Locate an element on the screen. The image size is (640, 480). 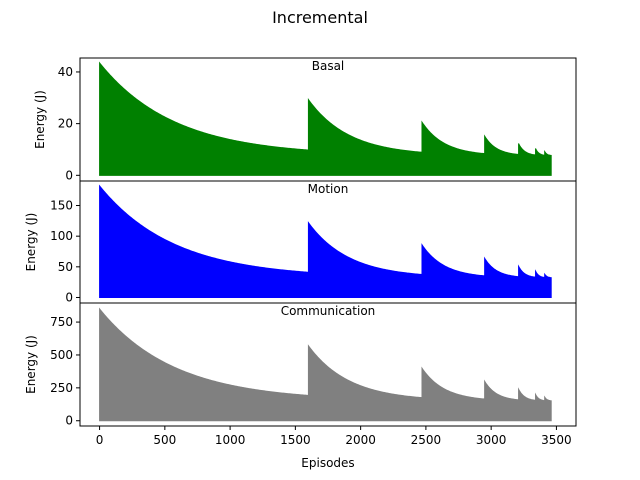
x-axis-label: Episodes is located at coordinates (327, 463).